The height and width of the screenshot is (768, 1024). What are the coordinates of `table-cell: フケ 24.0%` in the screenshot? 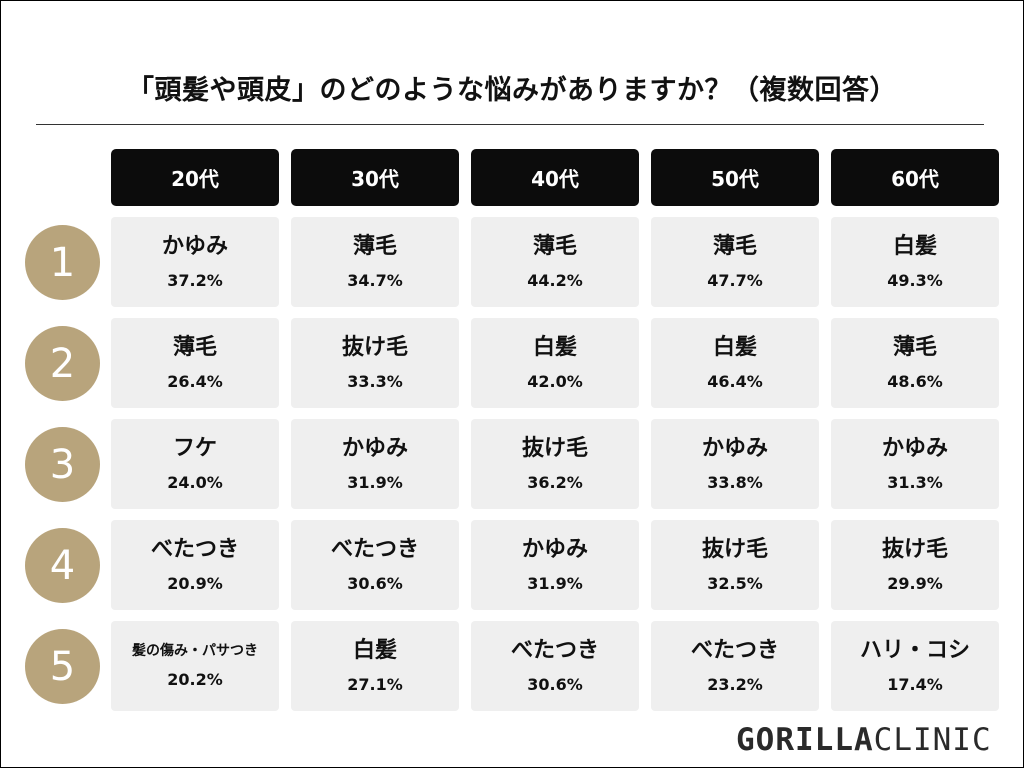 It's located at (195, 464).